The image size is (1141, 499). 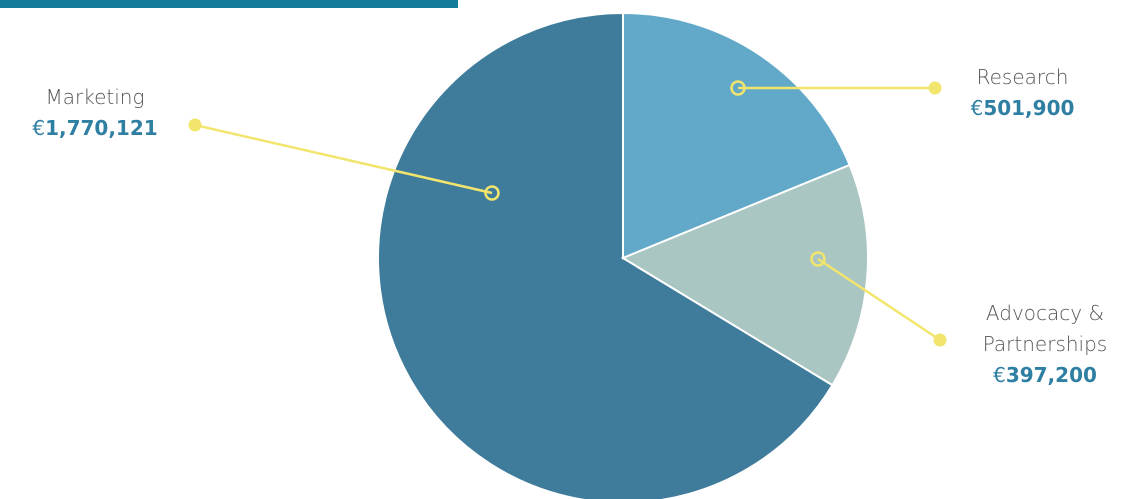 I want to click on header-bar, so click(x=229, y=4).